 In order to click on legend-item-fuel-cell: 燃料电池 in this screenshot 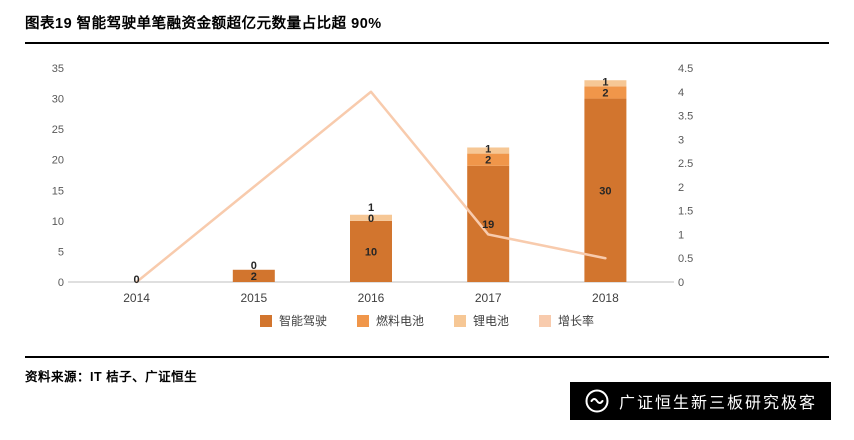, I will do `click(390, 320)`.